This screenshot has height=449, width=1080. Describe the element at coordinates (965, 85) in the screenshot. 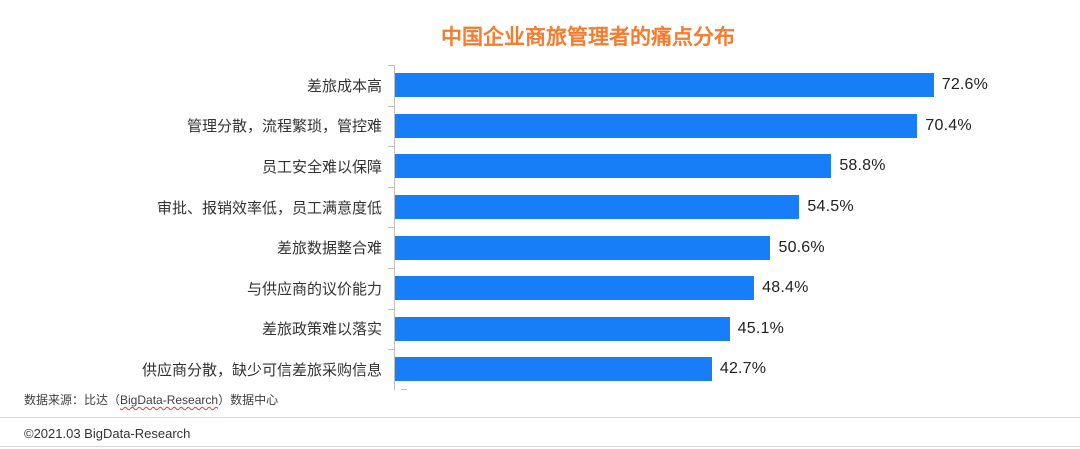

I see `value-label: 72.6%` at that location.